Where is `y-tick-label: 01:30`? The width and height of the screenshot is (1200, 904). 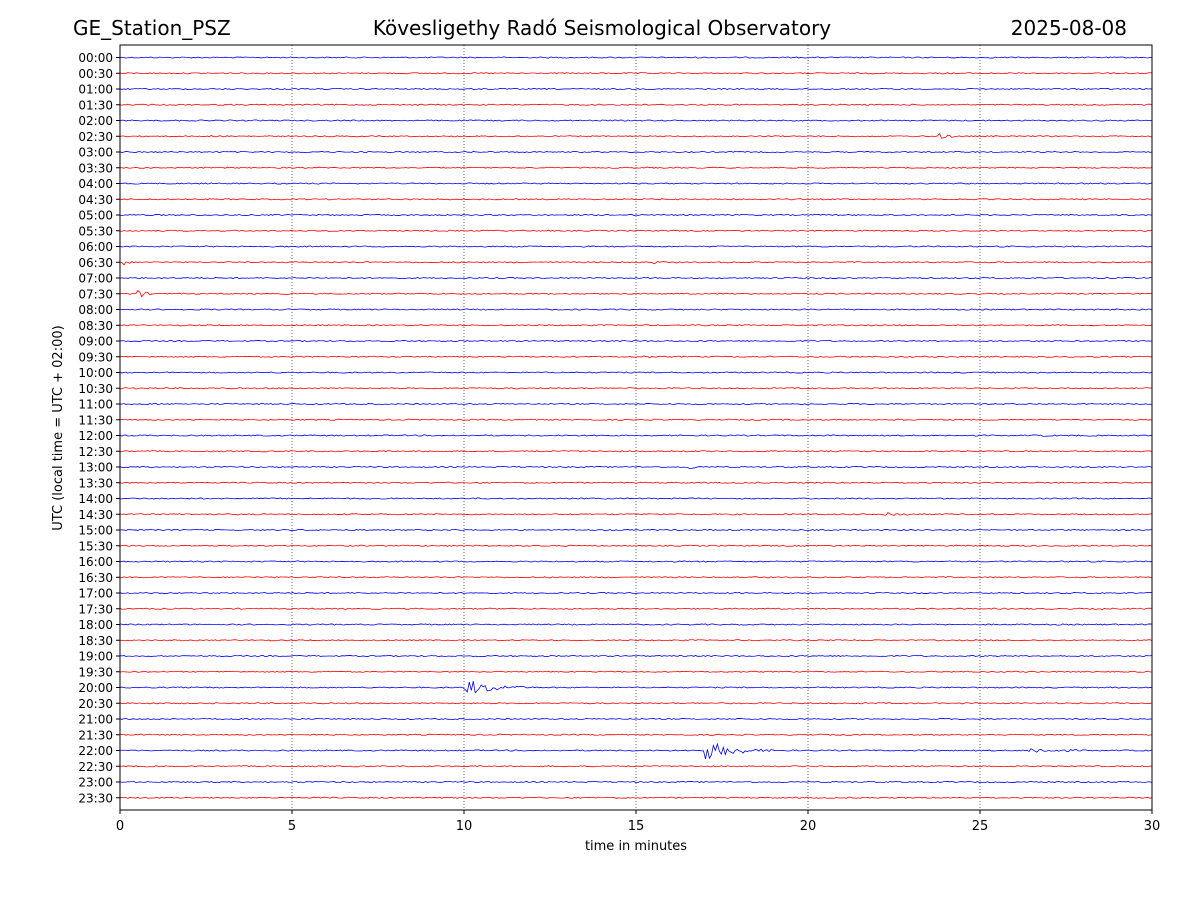 y-tick-label: 01:30 is located at coordinates (95, 105).